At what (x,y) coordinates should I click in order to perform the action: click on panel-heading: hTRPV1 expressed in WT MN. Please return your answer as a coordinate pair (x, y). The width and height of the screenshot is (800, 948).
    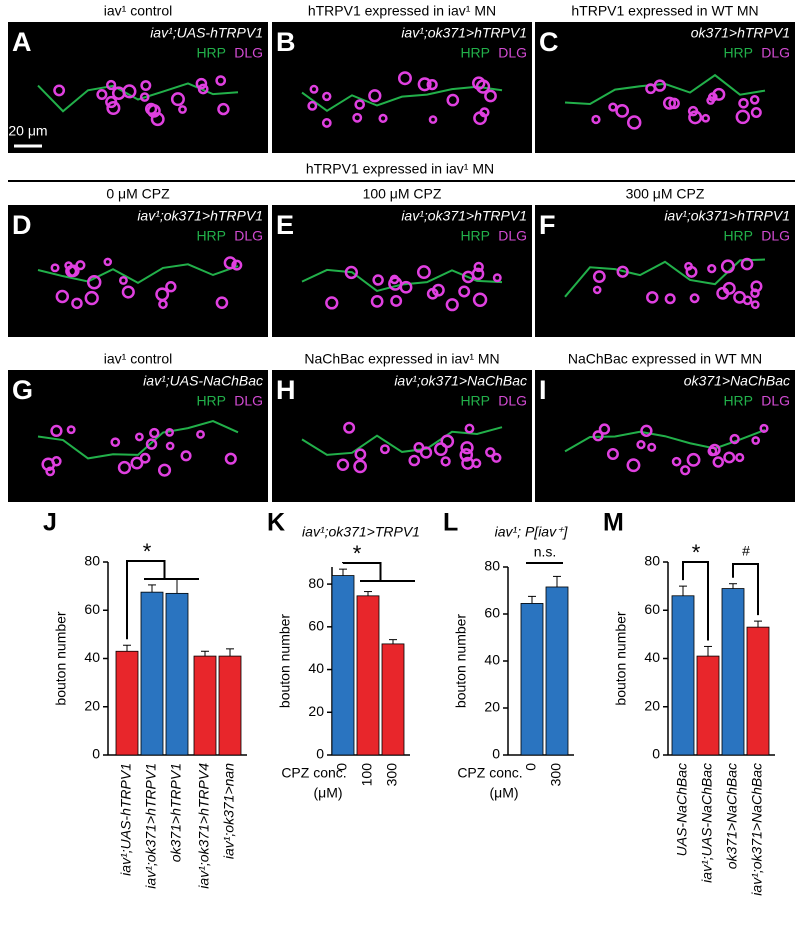
    Looking at the image, I should click on (664, 11).